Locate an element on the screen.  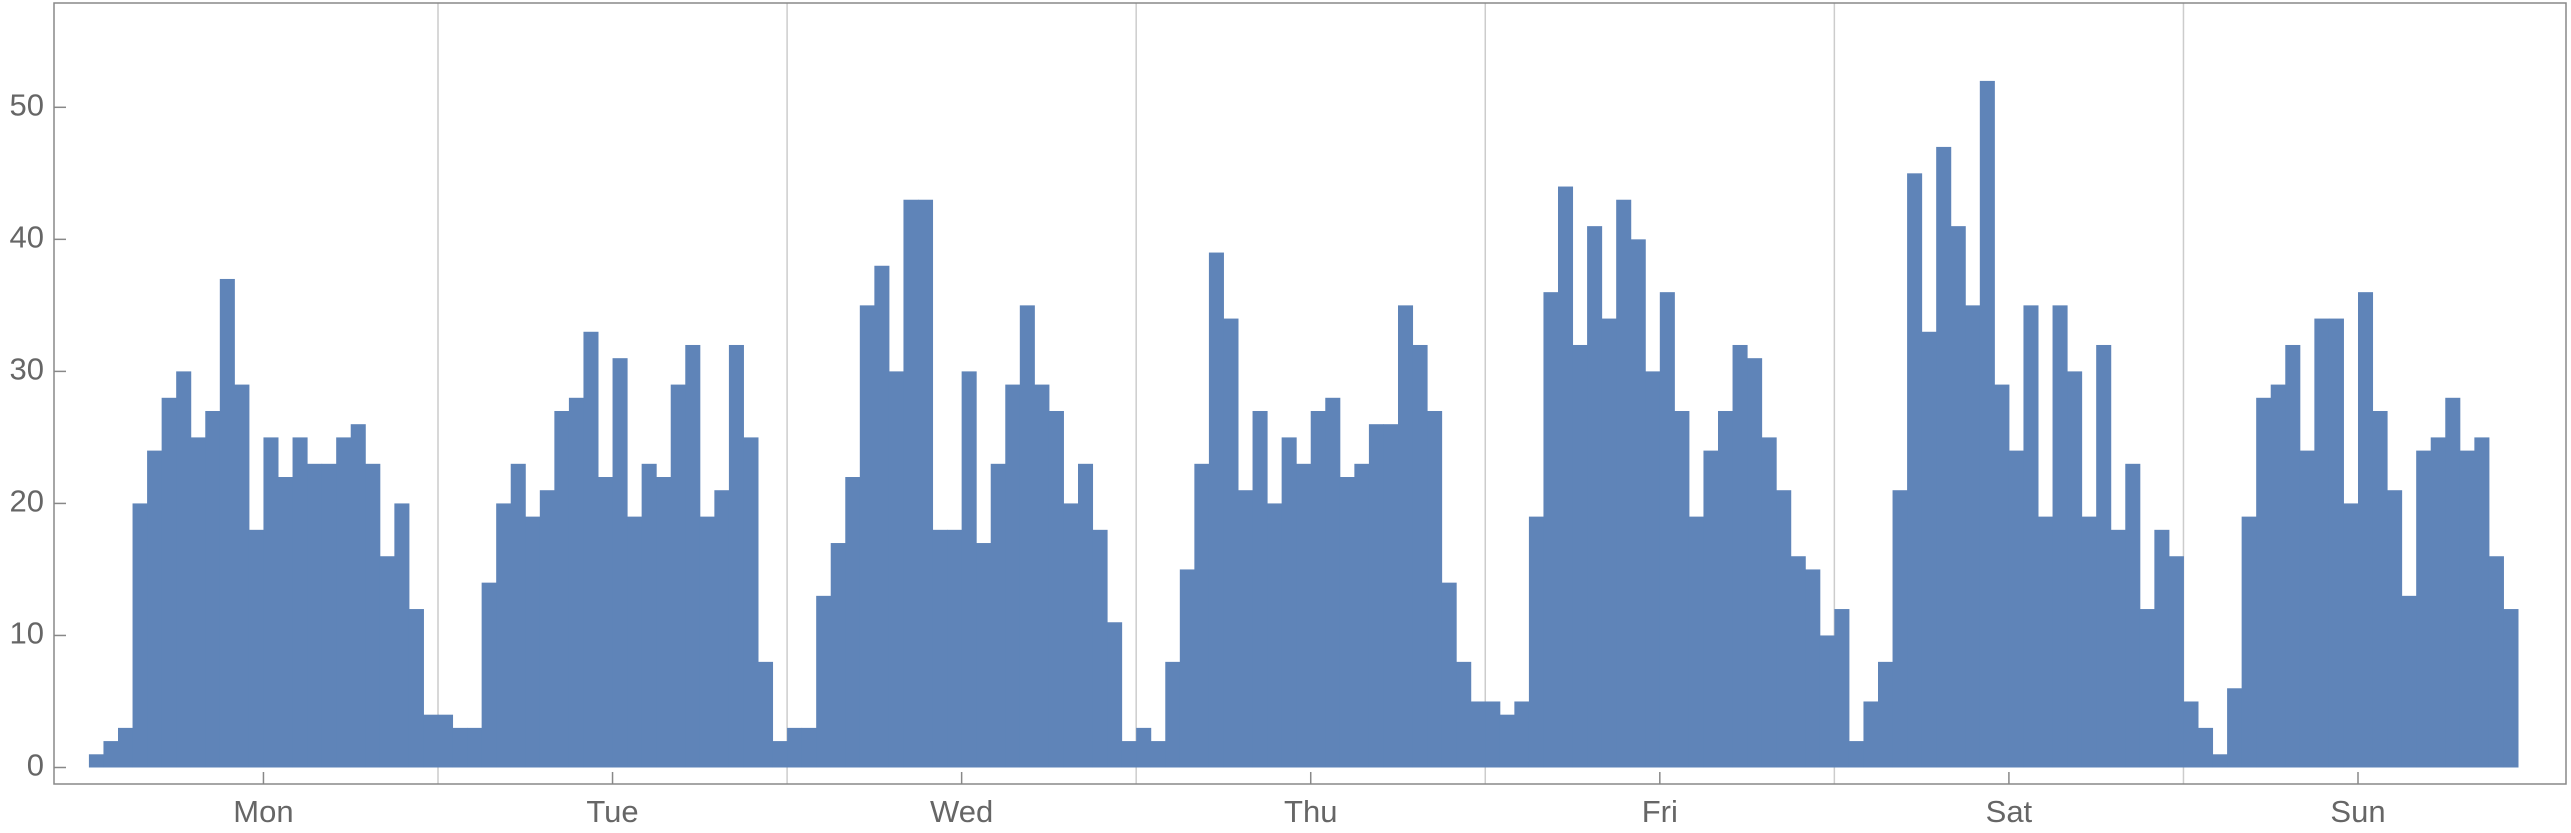
y-tick-label: 20 is located at coordinates (27, 501).